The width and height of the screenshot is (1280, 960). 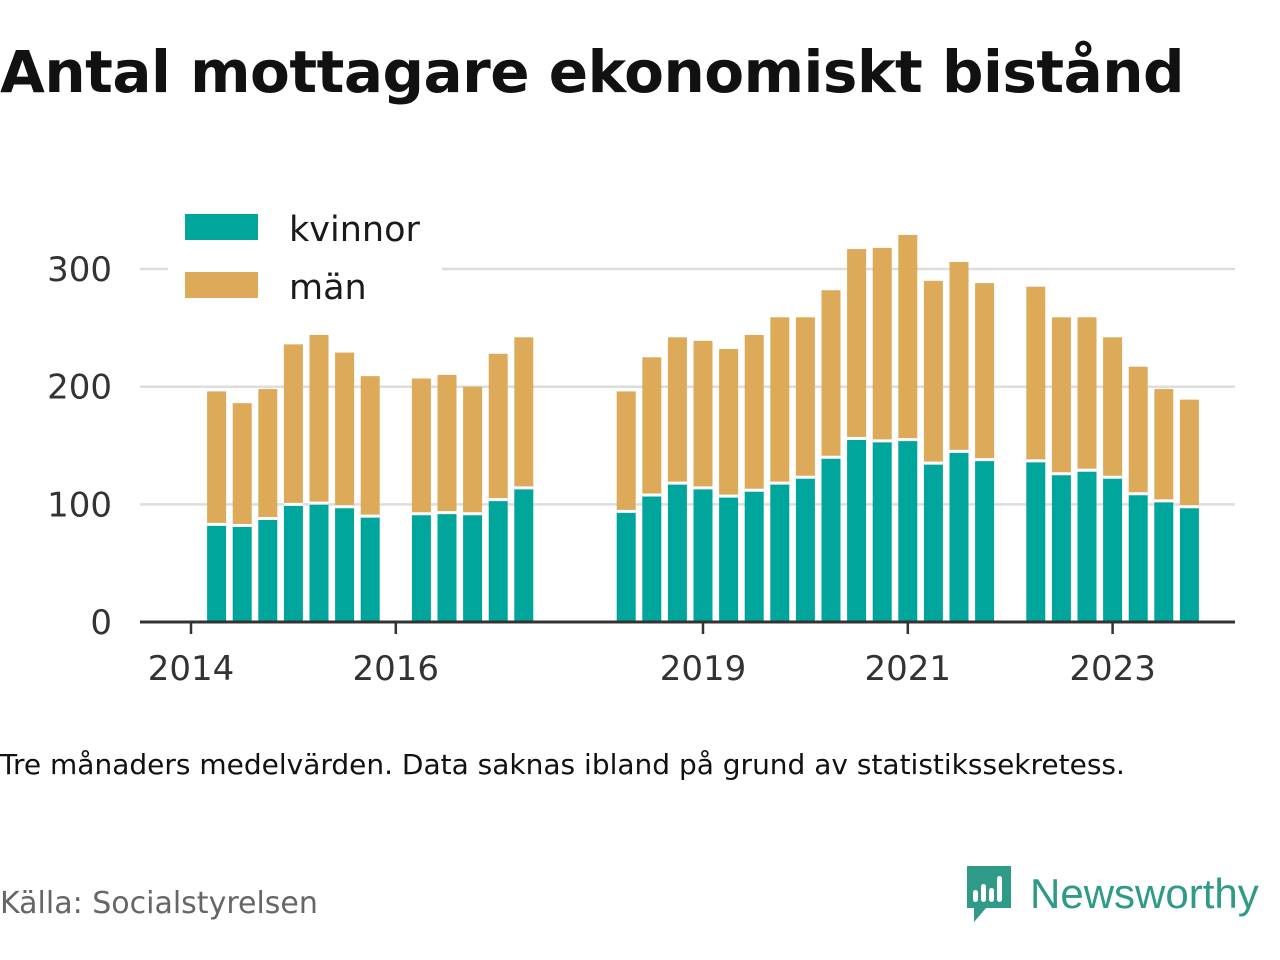 What do you see at coordinates (79, 270) in the screenshot?
I see `y-tick-label: 300` at bounding box center [79, 270].